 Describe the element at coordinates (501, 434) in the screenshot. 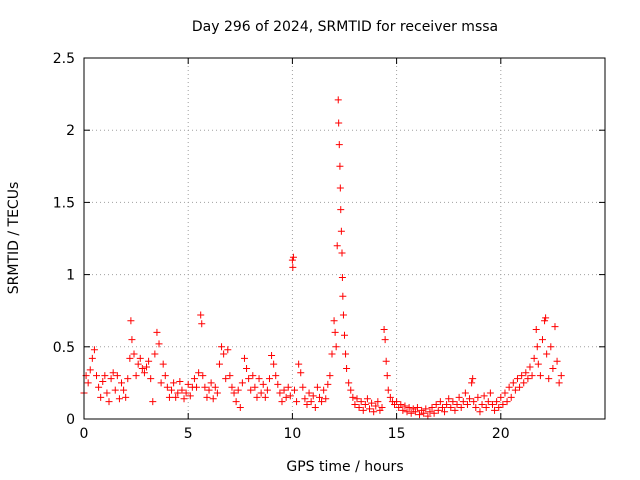

I see `x-tick-label: 20` at that location.